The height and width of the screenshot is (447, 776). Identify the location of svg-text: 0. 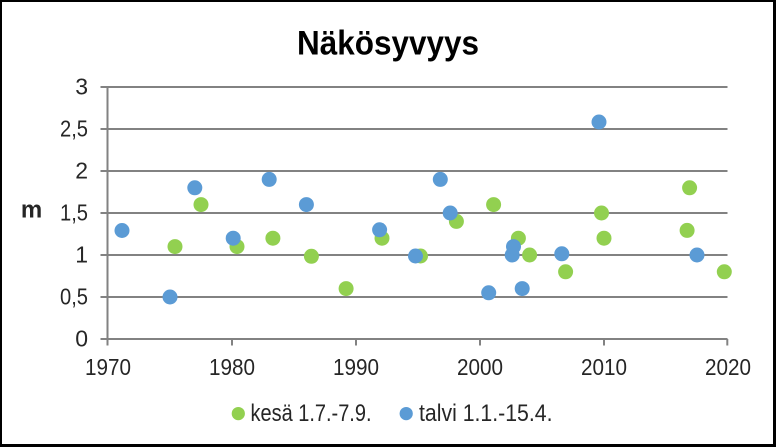
(81, 339).